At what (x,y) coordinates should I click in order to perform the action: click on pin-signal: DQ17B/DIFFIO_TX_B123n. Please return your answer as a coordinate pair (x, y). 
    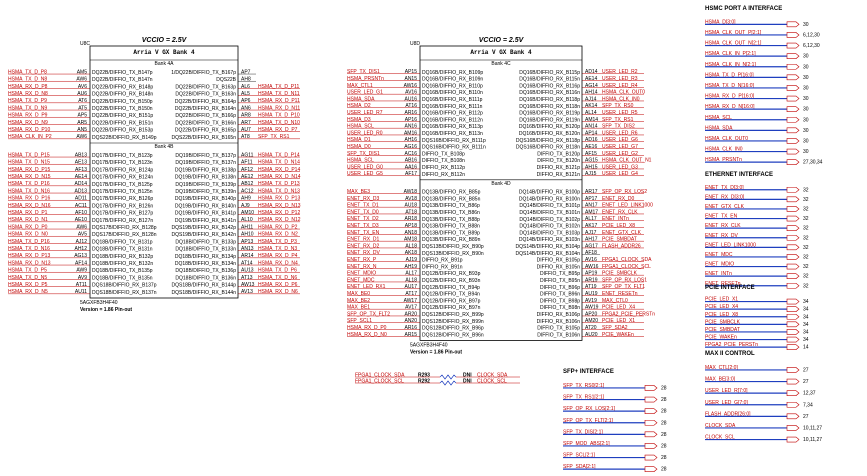
    Looking at the image, I should click on (122, 163).